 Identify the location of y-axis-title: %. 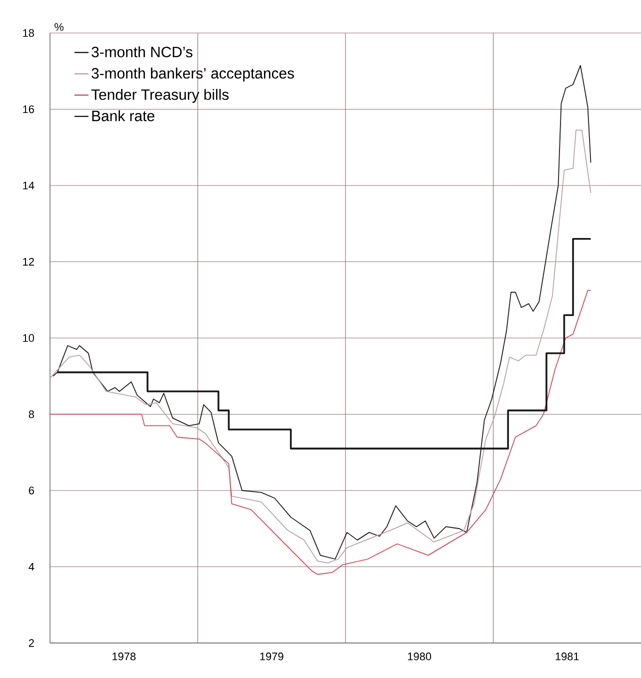
(59, 27).